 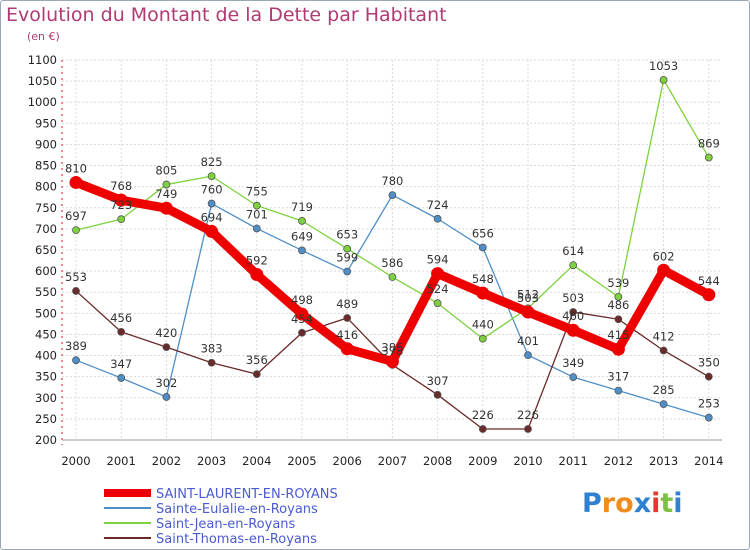 What do you see at coordinates (709, 363) in the screenshot?
I see `data-label: 350` at bounding box center [709, 363].